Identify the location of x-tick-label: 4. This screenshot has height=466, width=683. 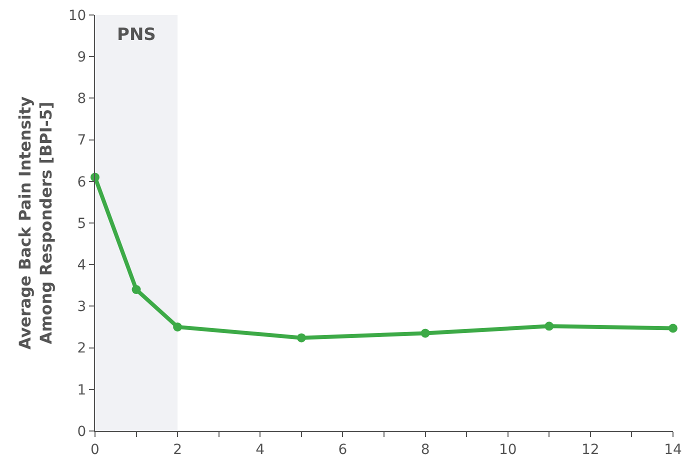
(260, 450).